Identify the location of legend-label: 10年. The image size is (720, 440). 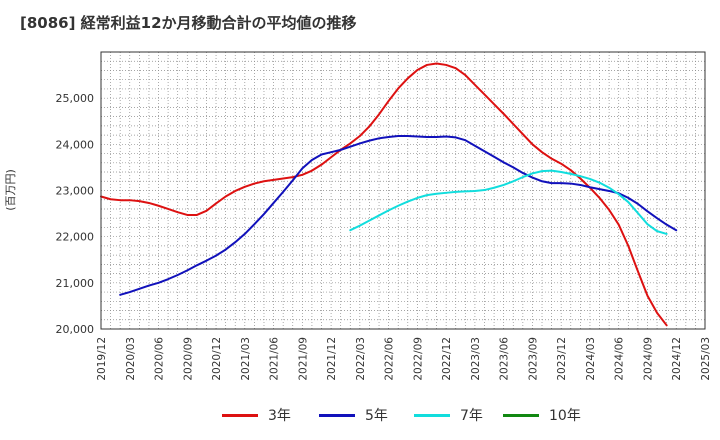
(565, 416).